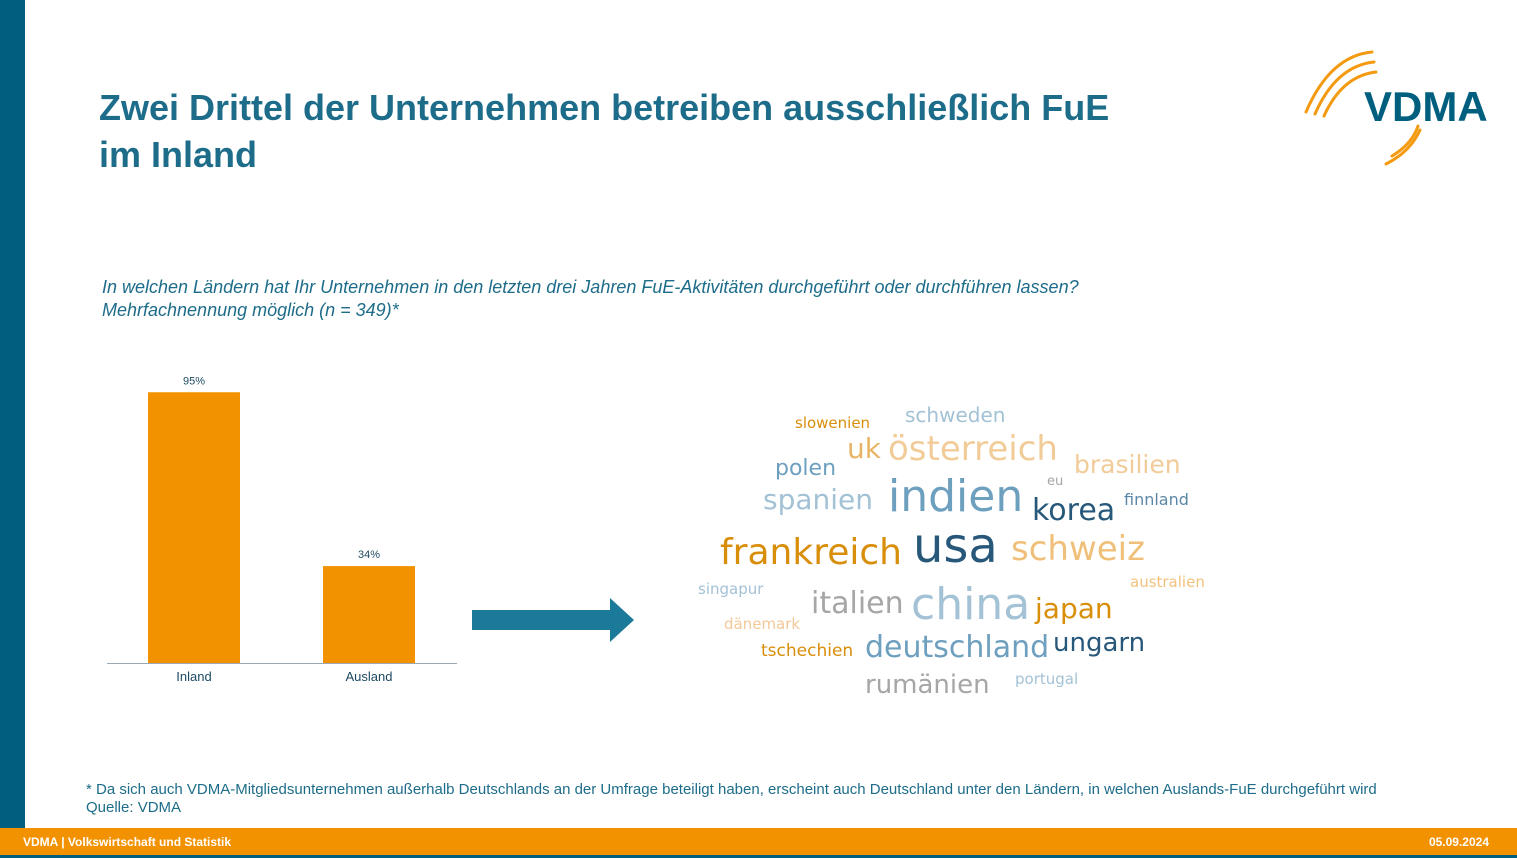 Image resolution: width=1517 pixels, height=858 pixels. Describe the element at coordinates (134, 807) in the screenshot. I see `source-text: Quelle: VDMA` at that location.